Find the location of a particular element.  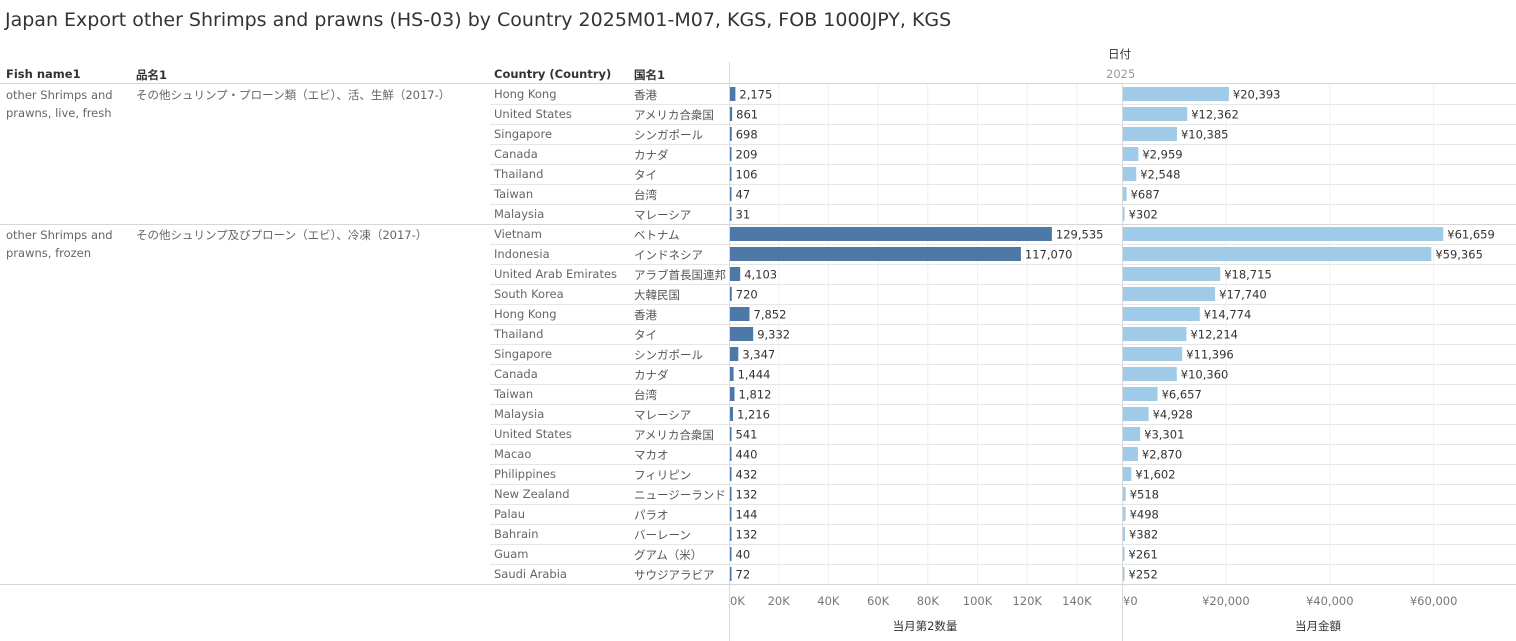

qty-value-label: 1,444 is located at coordinates (754, 375).